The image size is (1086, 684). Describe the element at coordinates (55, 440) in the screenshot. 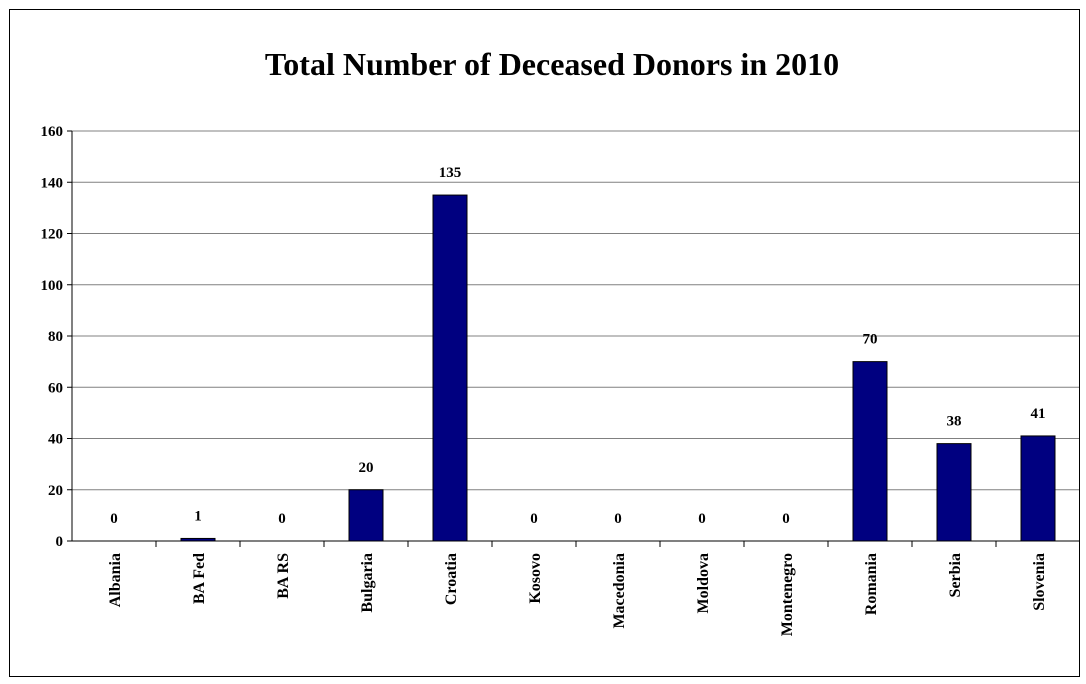

I see `y-tick-label: 40` at that location.